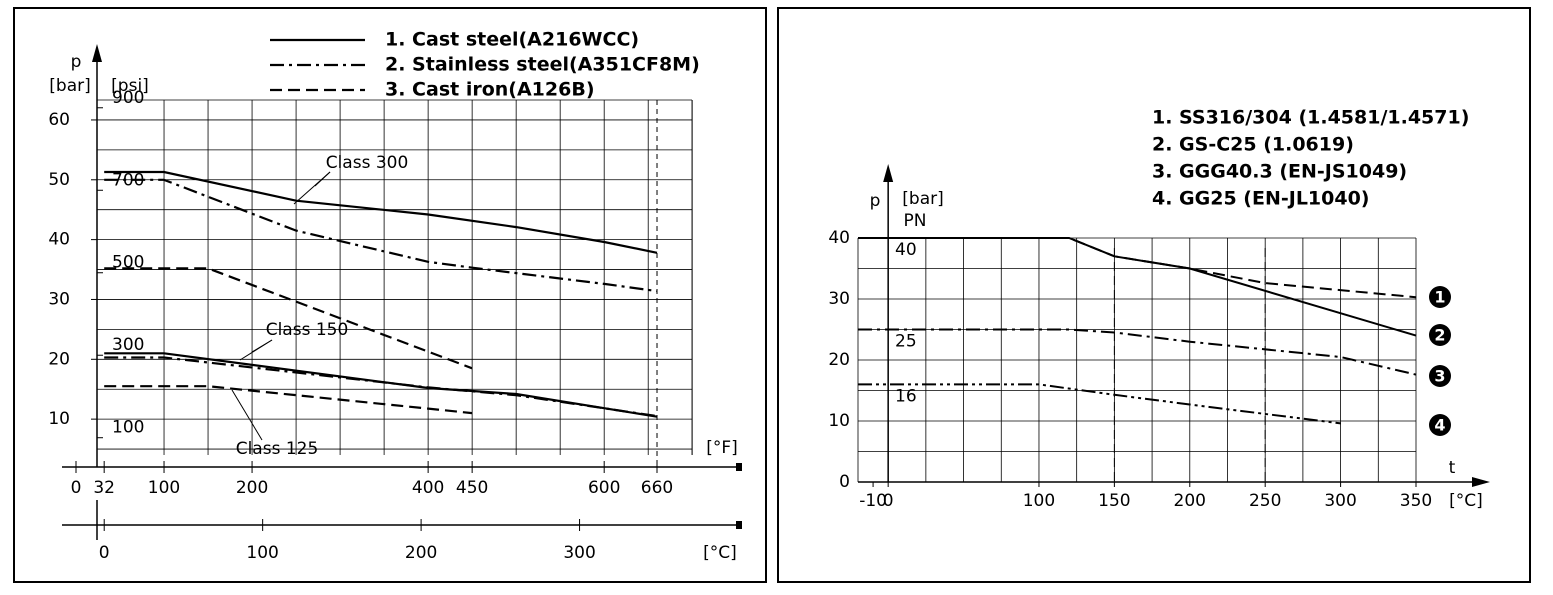 The height and width of the screenshot is (595, 1553). I want to click on marker-label: 2, so click(1439, 335).